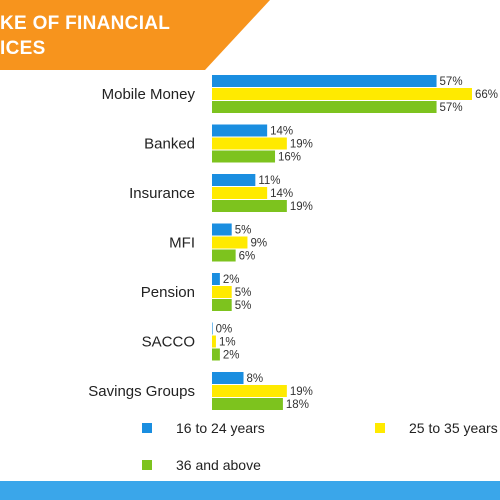 The image size is (500, 500). Describe the element at coordinates (231, 280) in the screenshot. I see `value-label-pension-16-to-24-years: 2%` at that location.